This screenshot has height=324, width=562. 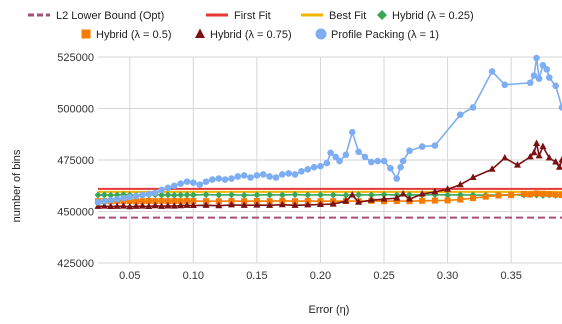 I want to click on x-tick-label: 0.10, so click(x=193, y=276).